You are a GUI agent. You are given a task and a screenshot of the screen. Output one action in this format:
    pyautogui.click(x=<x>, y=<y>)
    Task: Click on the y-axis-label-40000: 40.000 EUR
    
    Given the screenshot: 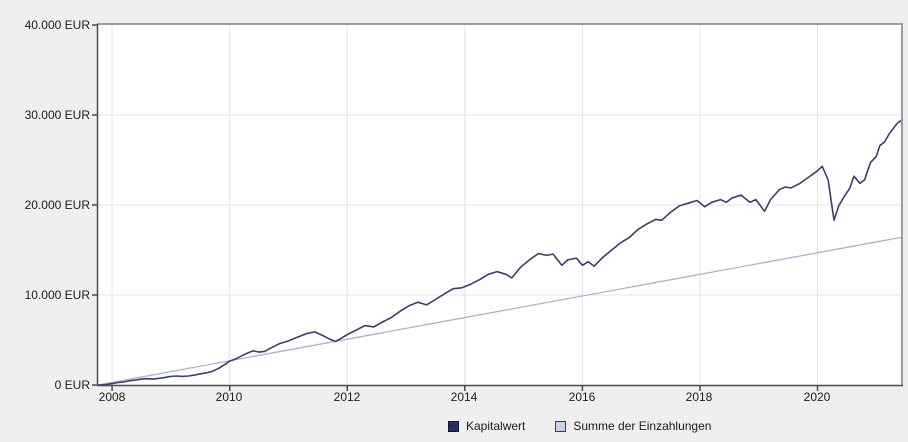 What is the action you would take?
    pyautogui.click(x=57, y=25)
    